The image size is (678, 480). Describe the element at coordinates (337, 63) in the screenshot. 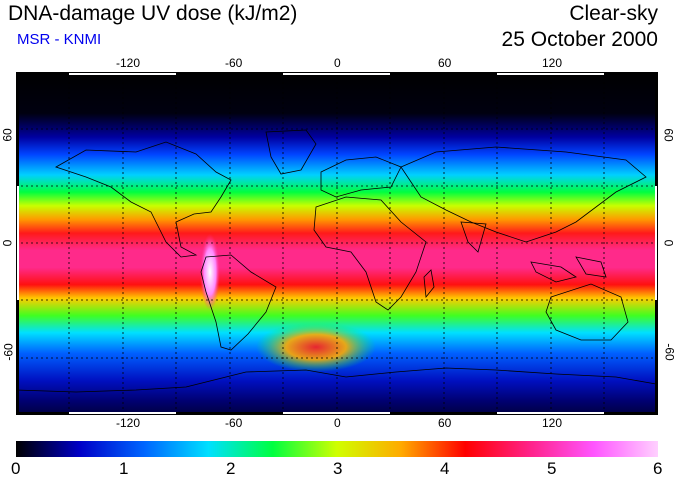

I see `lon-tick-top: 0` at that location.